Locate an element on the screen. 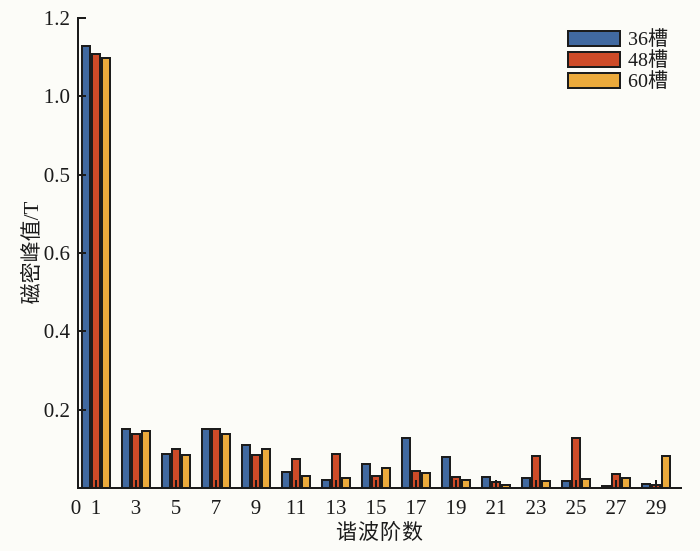 This screenshot has height=551, width=700. y-tick-label: 0.4 is located at coordinates (56, 331).